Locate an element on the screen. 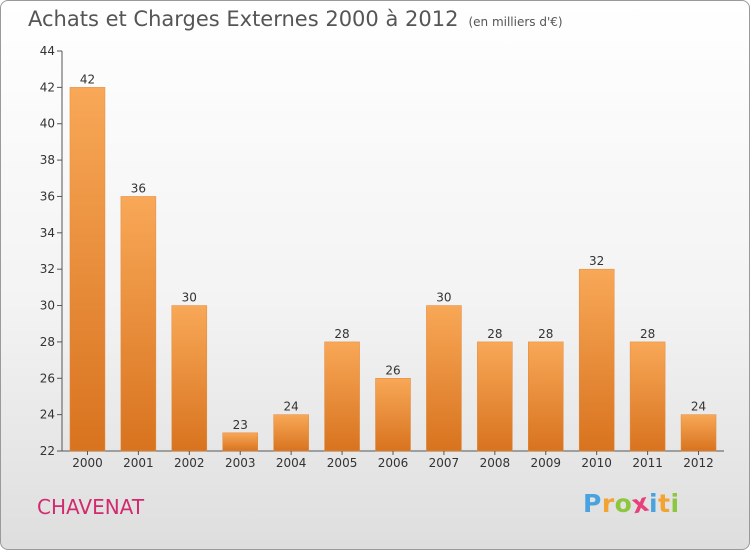 The image size is (750, 550). x-tick-label: 2003 is located at coordinates (240, 463).